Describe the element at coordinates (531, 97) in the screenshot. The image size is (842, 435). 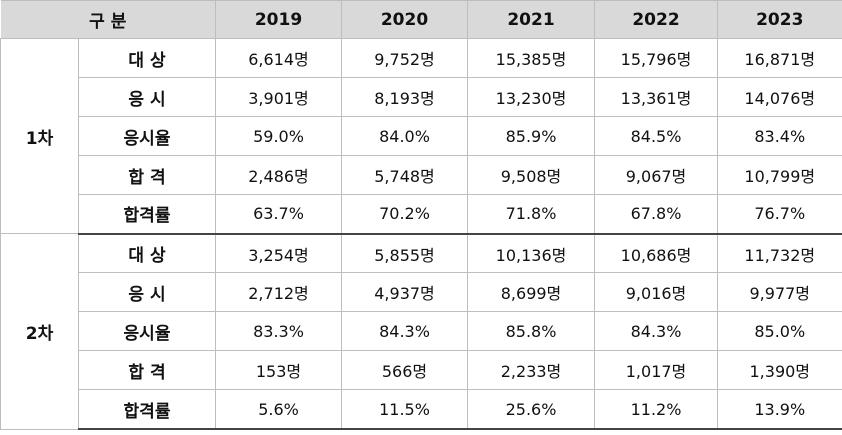
I see `value-cell: 13,230명` at that location.